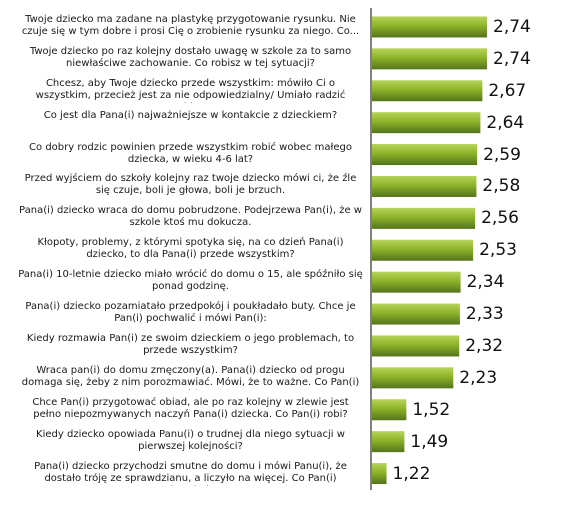  What do you see at coordinates (507, 90) in the screenshot?
I see `value-label: 2,67` at bounding box center [507, 90].